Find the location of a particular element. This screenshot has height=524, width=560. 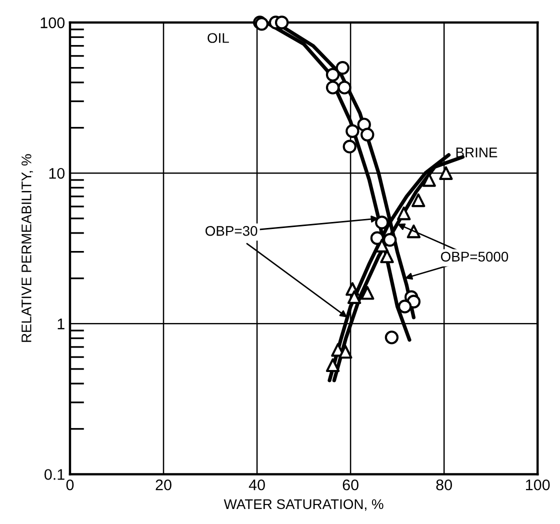

y-tick-label: 10 is located at coordinates (57, 173).